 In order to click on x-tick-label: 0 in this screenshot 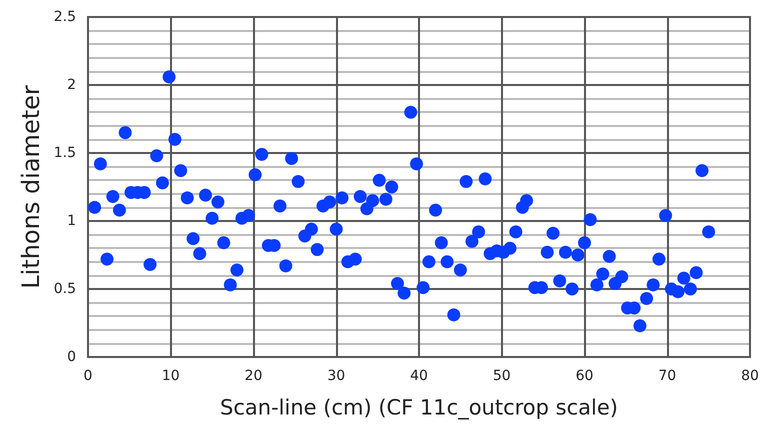, I will do `click(88, 376)`.